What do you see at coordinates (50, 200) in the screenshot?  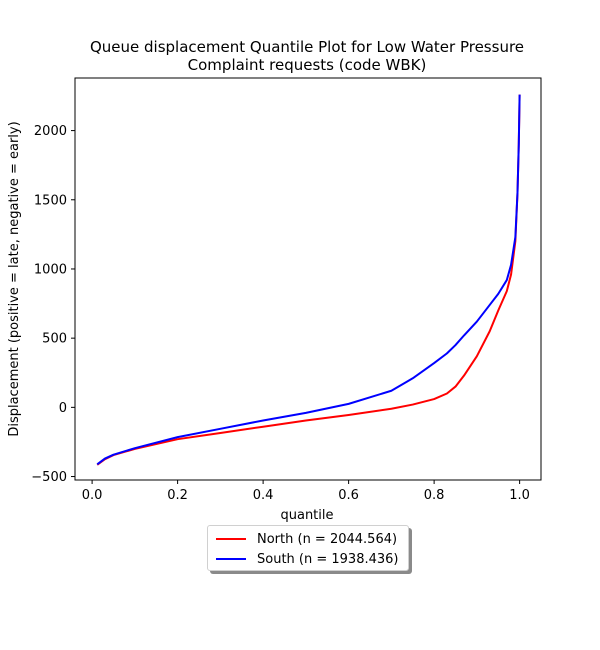 I see `y-tick-label: 1500` at bounding box center [50, 200].